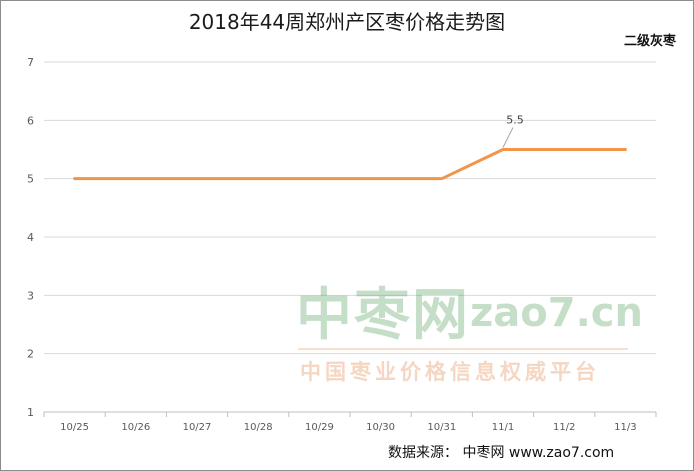  Describe the element at coordinates (30, 120) in the screenshot. I see `y-tick-label: 6` at that location.